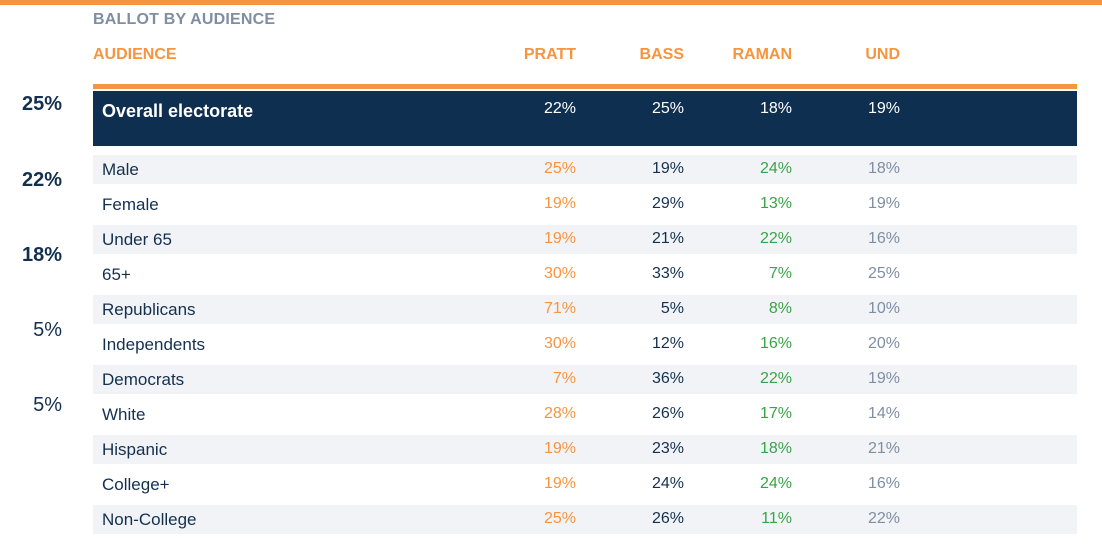  I want to click on cell-pratt: 71%, so click(559, 308).